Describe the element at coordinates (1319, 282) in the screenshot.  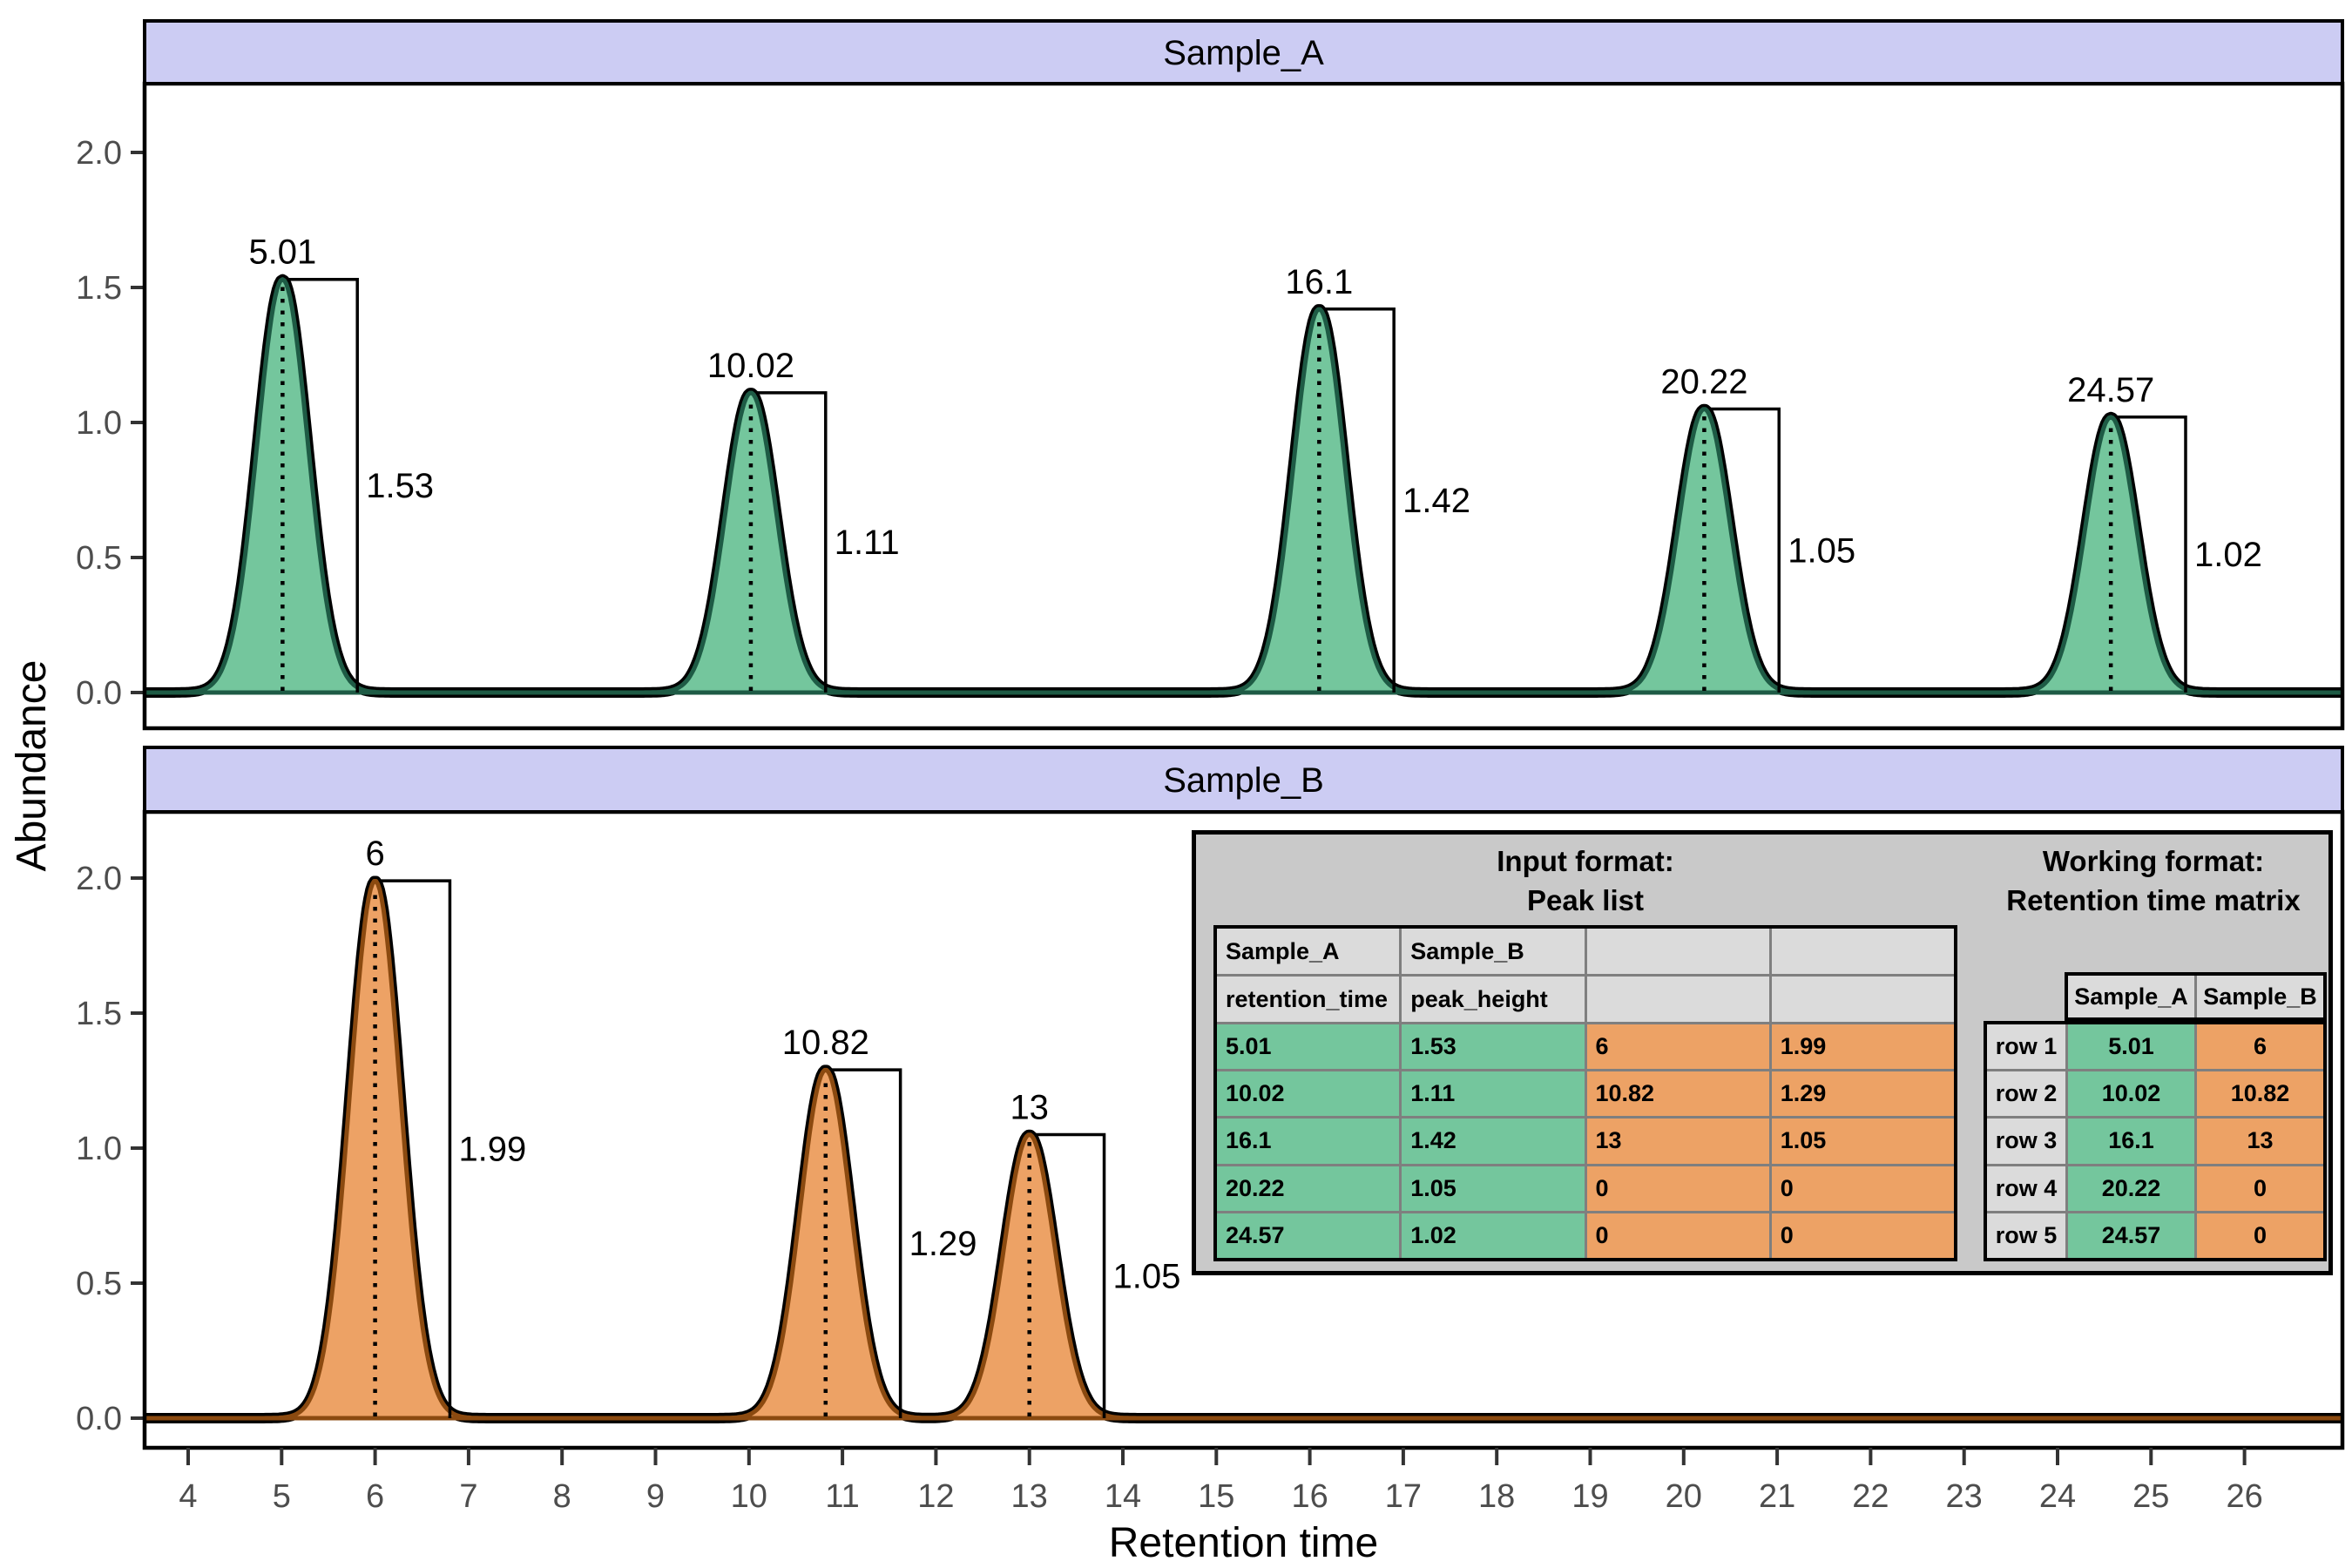
I see `peak-rt-label: 16.1` at that location.